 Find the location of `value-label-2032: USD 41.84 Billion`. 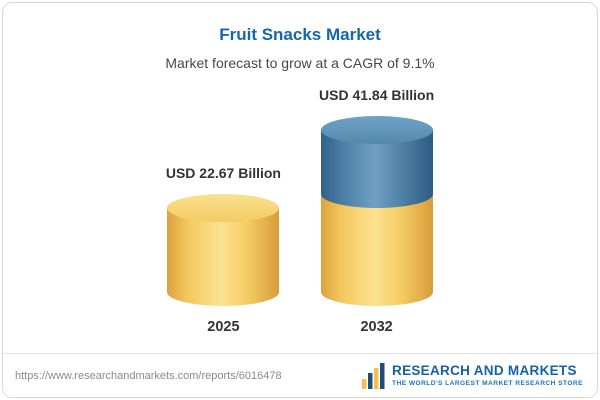

value-label-2032: USD 41.84 Billion is located at coordinates (377, 95).